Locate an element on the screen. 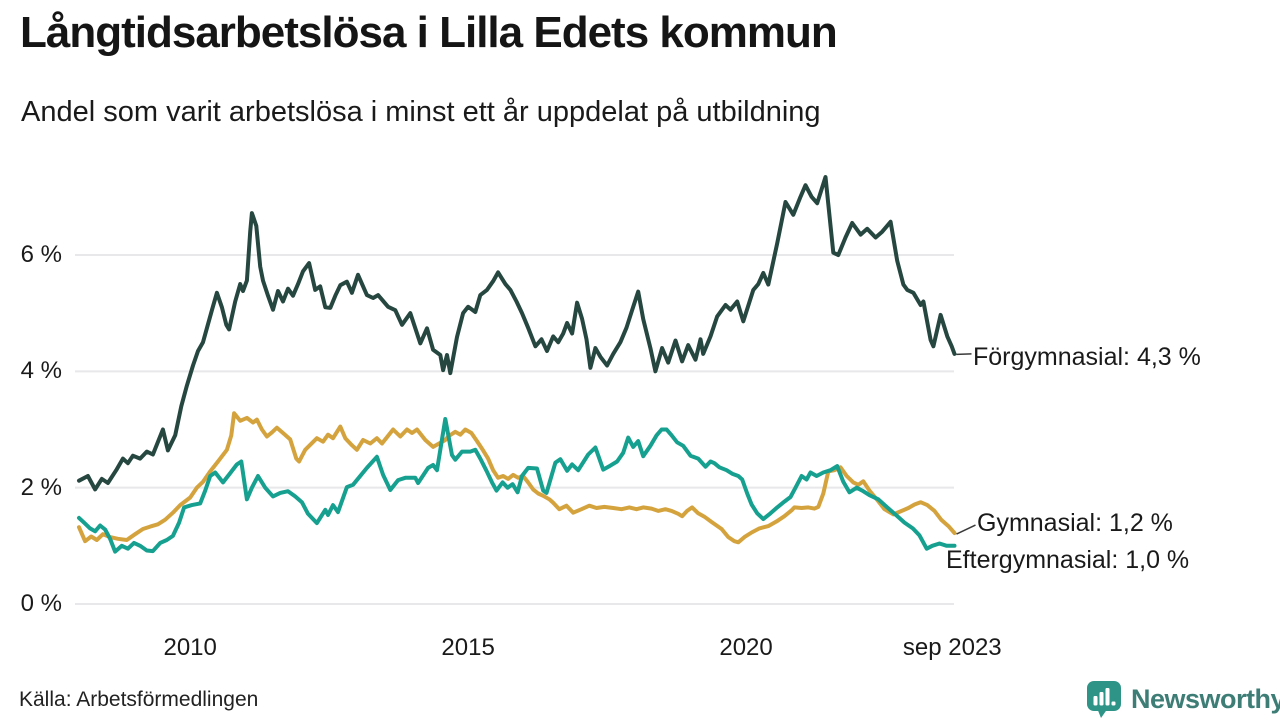 The height and width of the screenshot is (720, 1280). y-tick-label: 0 % is located at coordinates (41, 603).